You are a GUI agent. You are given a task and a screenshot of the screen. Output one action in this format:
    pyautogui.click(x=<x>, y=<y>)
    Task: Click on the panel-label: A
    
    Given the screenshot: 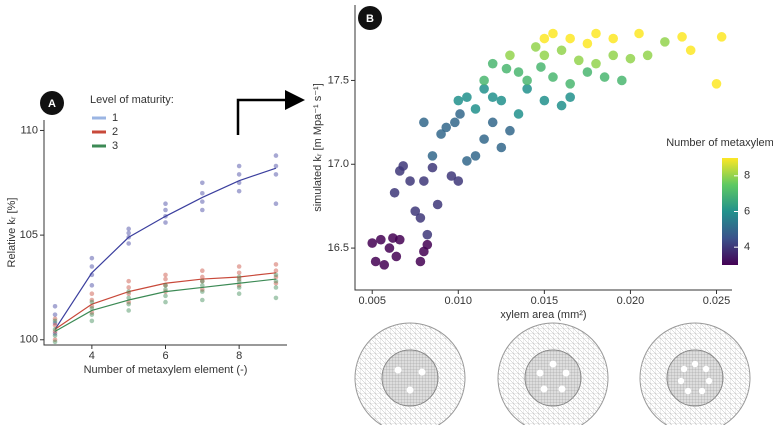 What is the action you would take?
    pyautogui.click(x=52, y=104)
    